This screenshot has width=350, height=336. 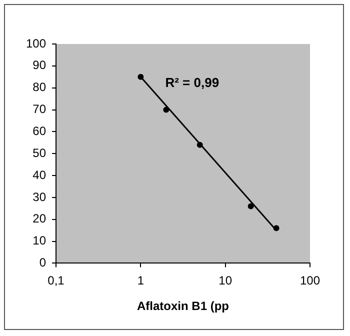 I want to click on y-tick-label: 90, so click(x=39, y=65).